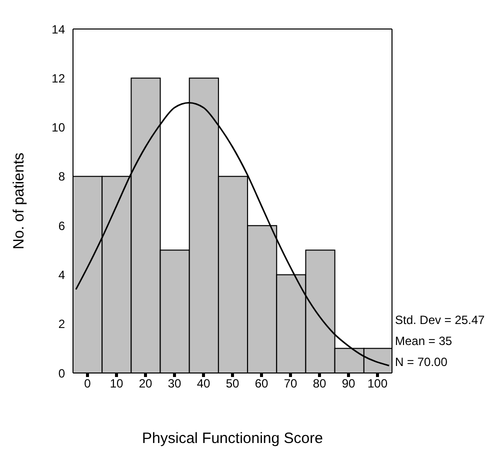 The image size is (493, 466). What do you see at coordinates (203, 383) in the screenshot?
I see `x-tick-label: 40` at bounding box center [203, 383].